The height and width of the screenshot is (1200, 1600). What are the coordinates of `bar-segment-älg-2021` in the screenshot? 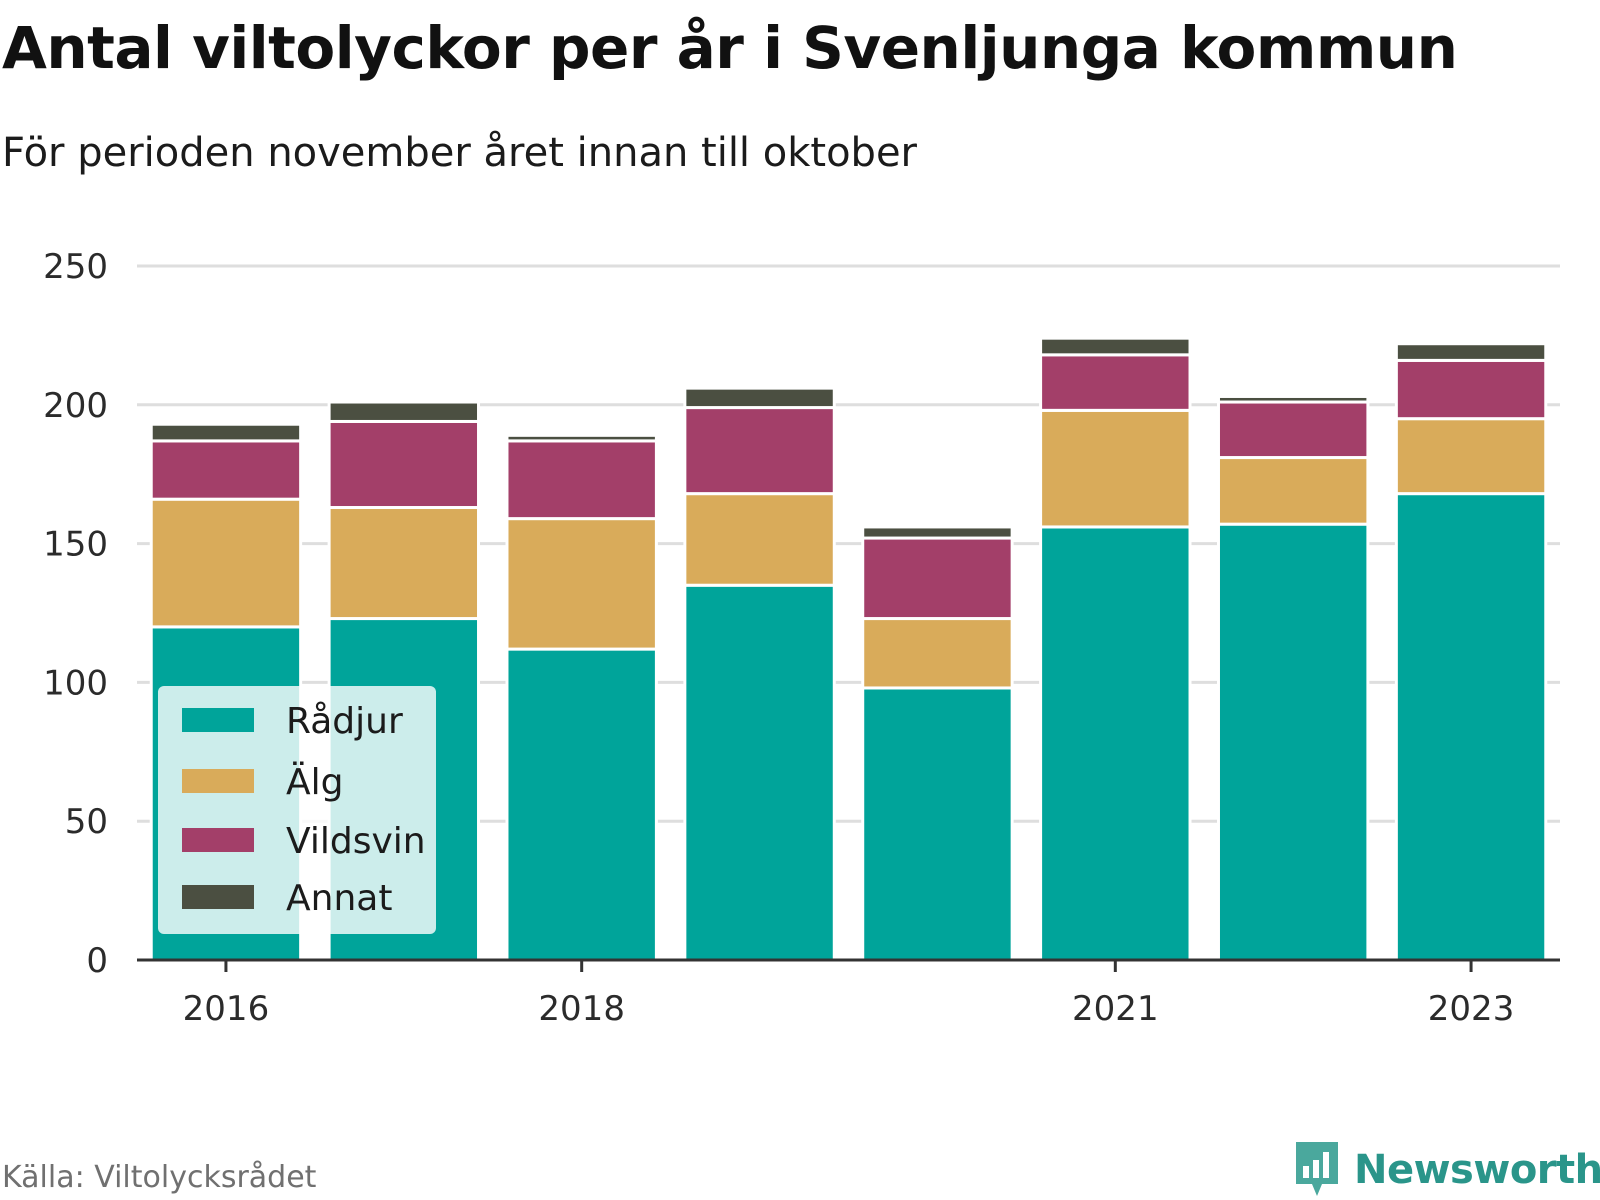 It's located at (1115, 468).